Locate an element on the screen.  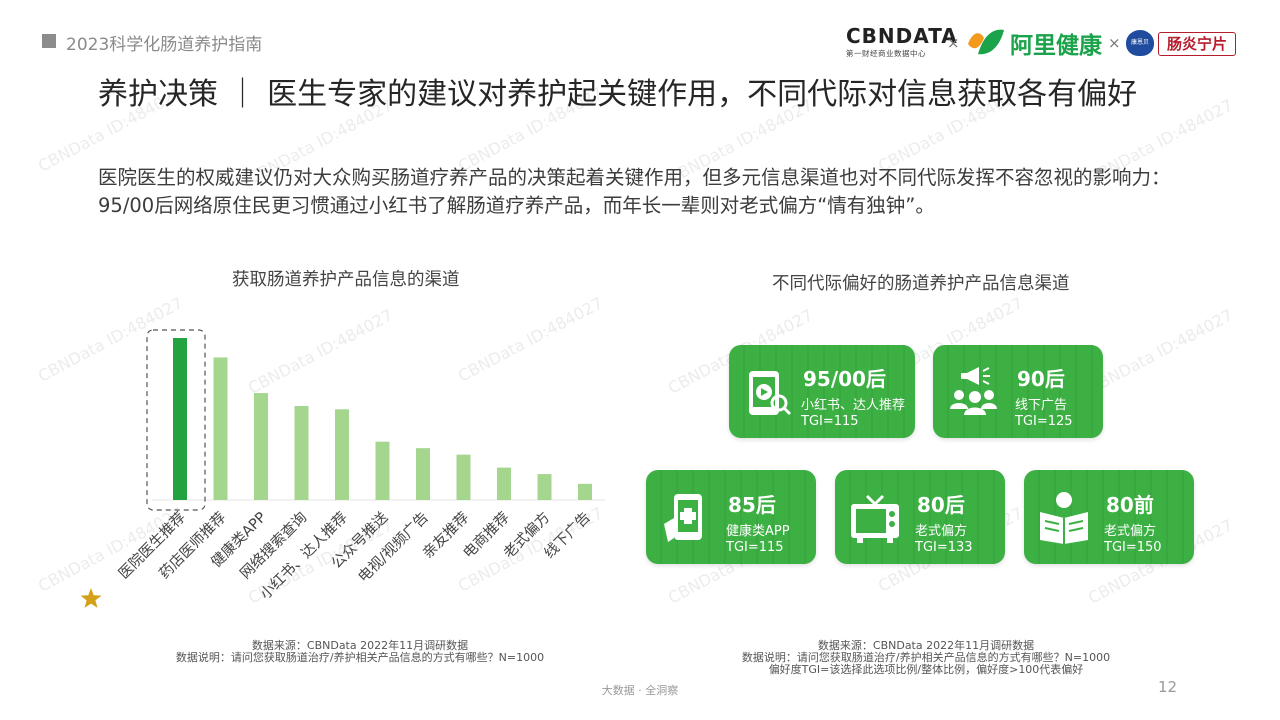
footer-slogan: 大数据 · 全洞察 is located at coordinates (640, 690).